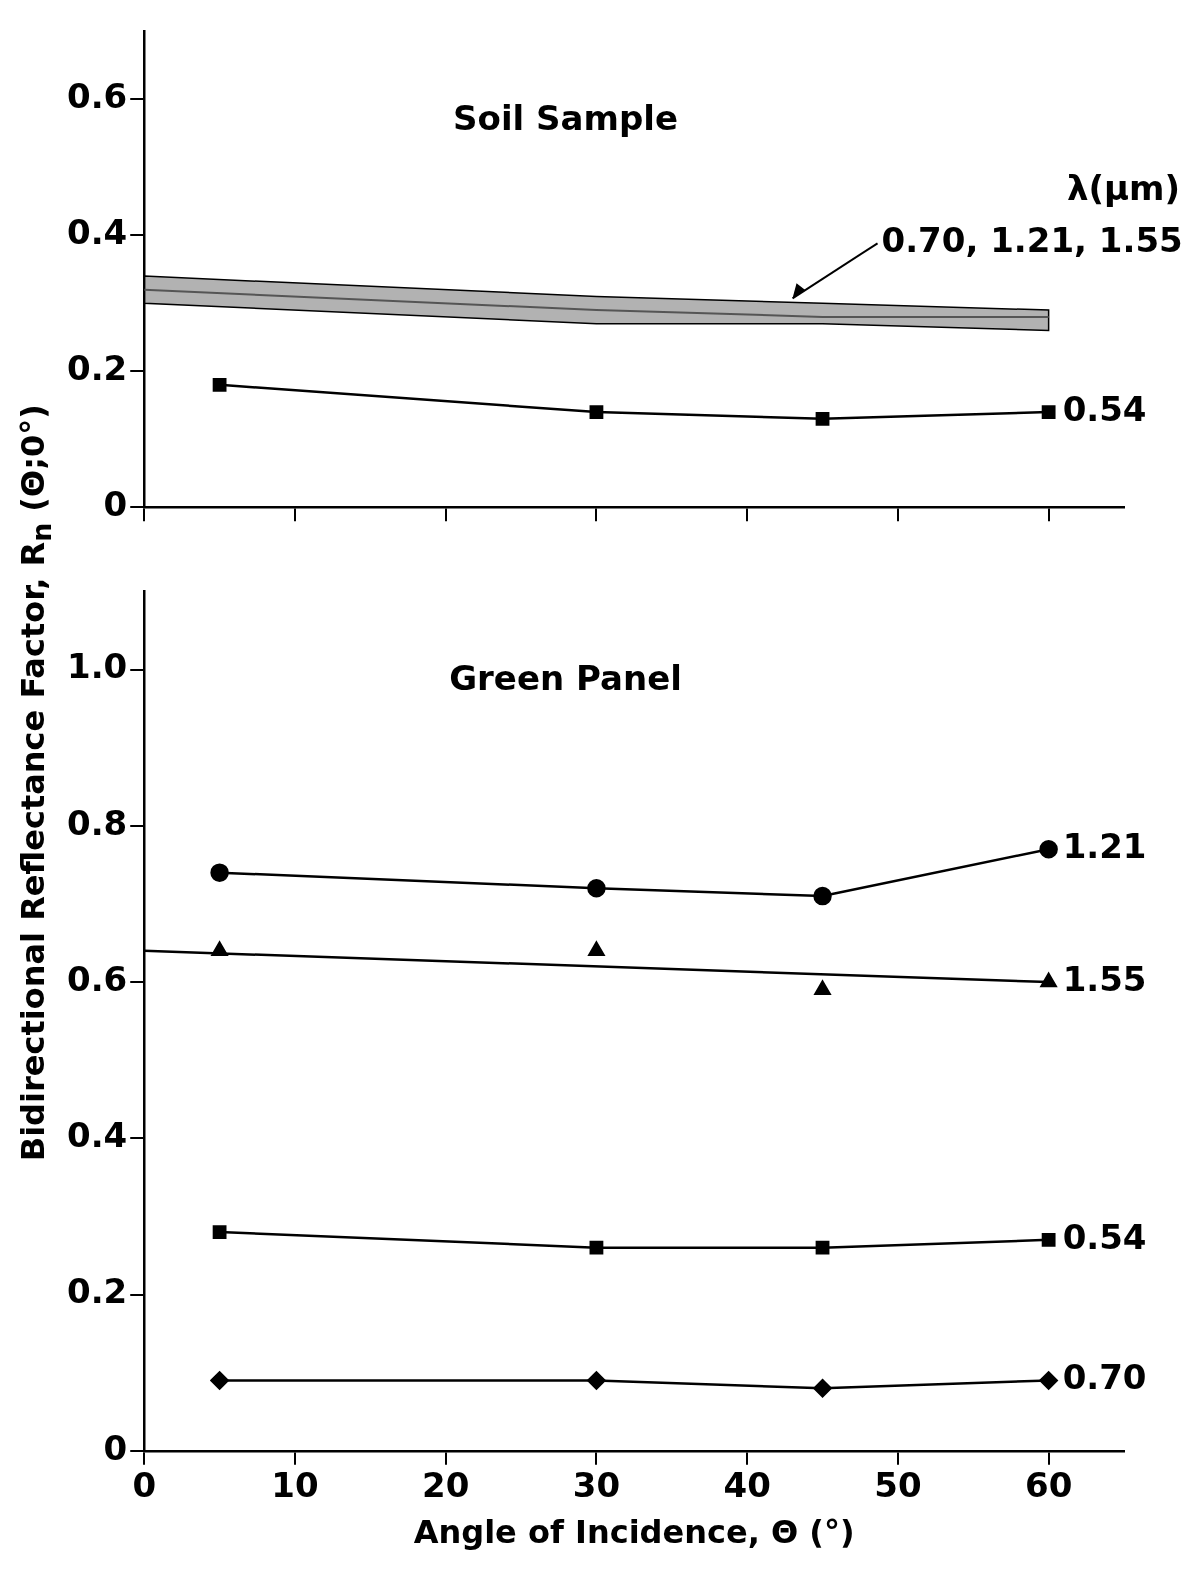 The width and height of the screenshot is (1192, 1585). Describe the element at coordinates (295, 1485) in the screenshot. I see `x-tick-label: 10` at that location.